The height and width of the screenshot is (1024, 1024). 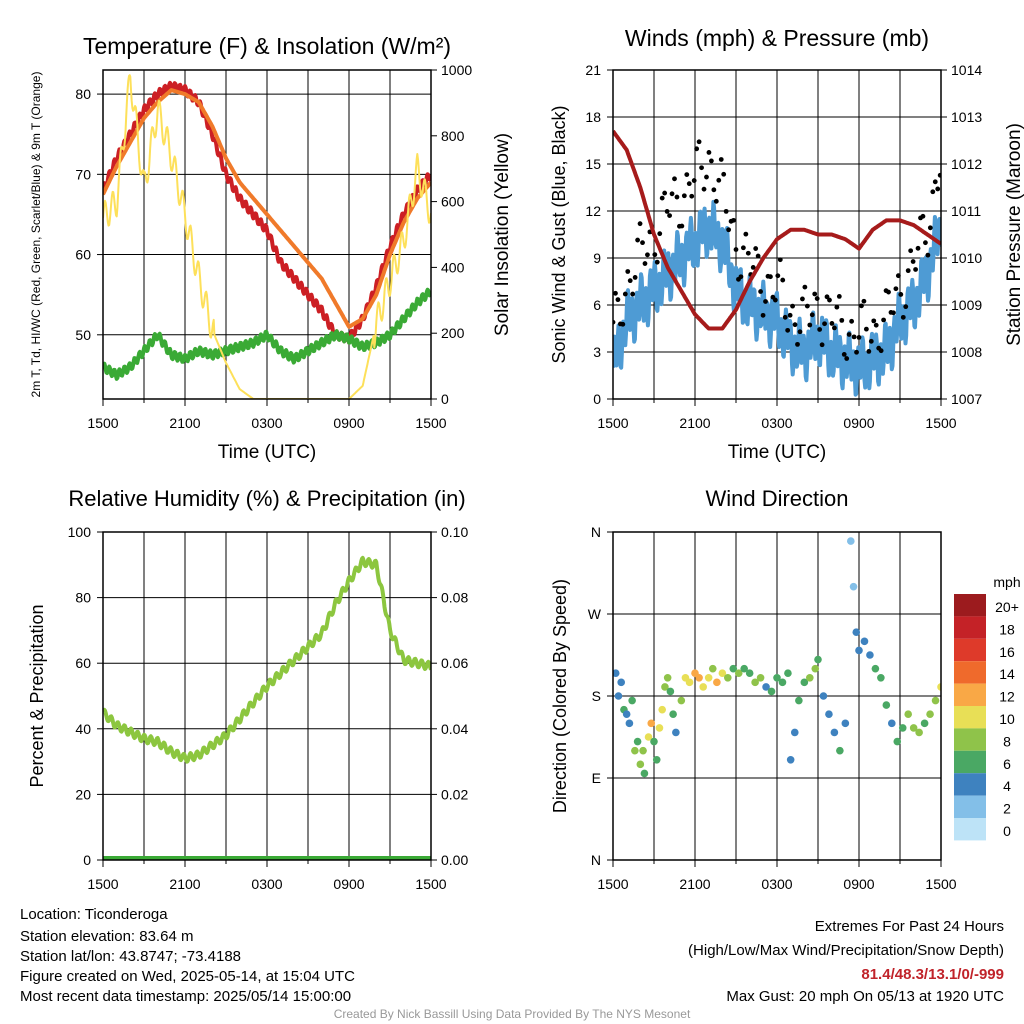 I want to click on y-right-tick-label: 800, so click(x=453, y=136).